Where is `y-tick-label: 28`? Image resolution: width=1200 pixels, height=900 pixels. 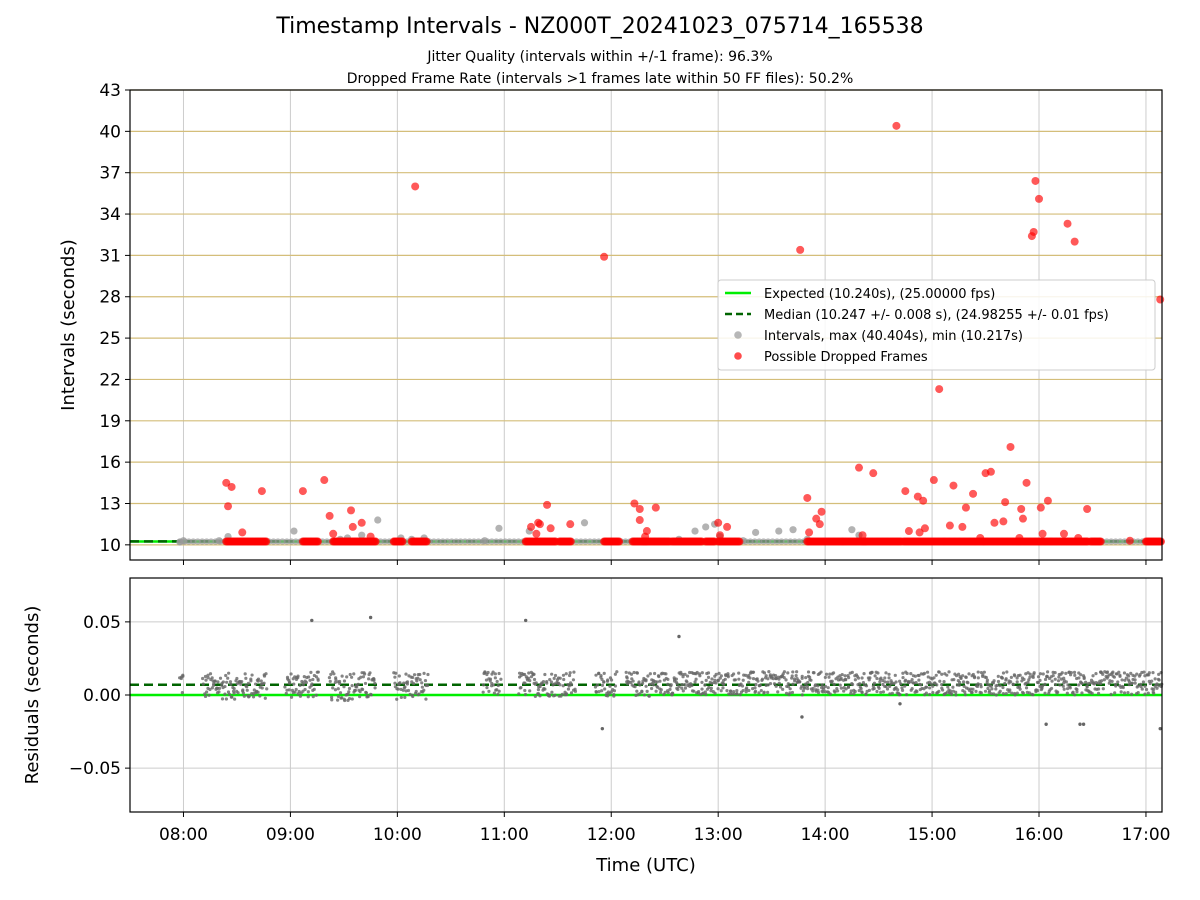 y-tick-label: 28 is located at coordinates (110, 298).